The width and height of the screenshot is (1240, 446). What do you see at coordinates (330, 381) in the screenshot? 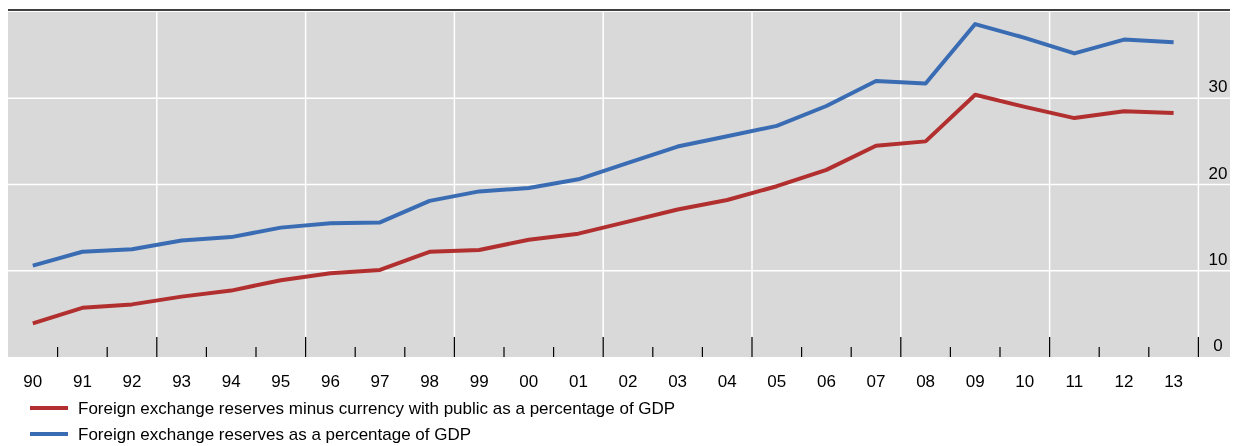
I see `x-tick-label: 96` at bounding box center [330, 381].